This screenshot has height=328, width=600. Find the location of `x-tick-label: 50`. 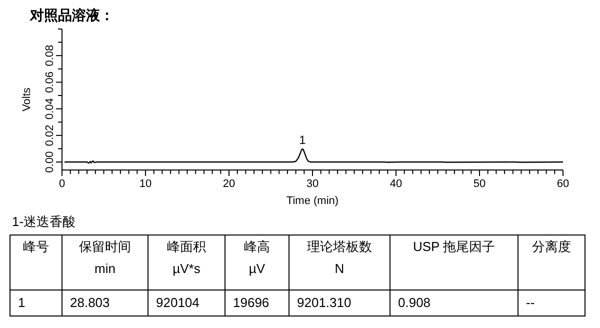

x-tick-label: 50 is located at coordinates (479, 184).